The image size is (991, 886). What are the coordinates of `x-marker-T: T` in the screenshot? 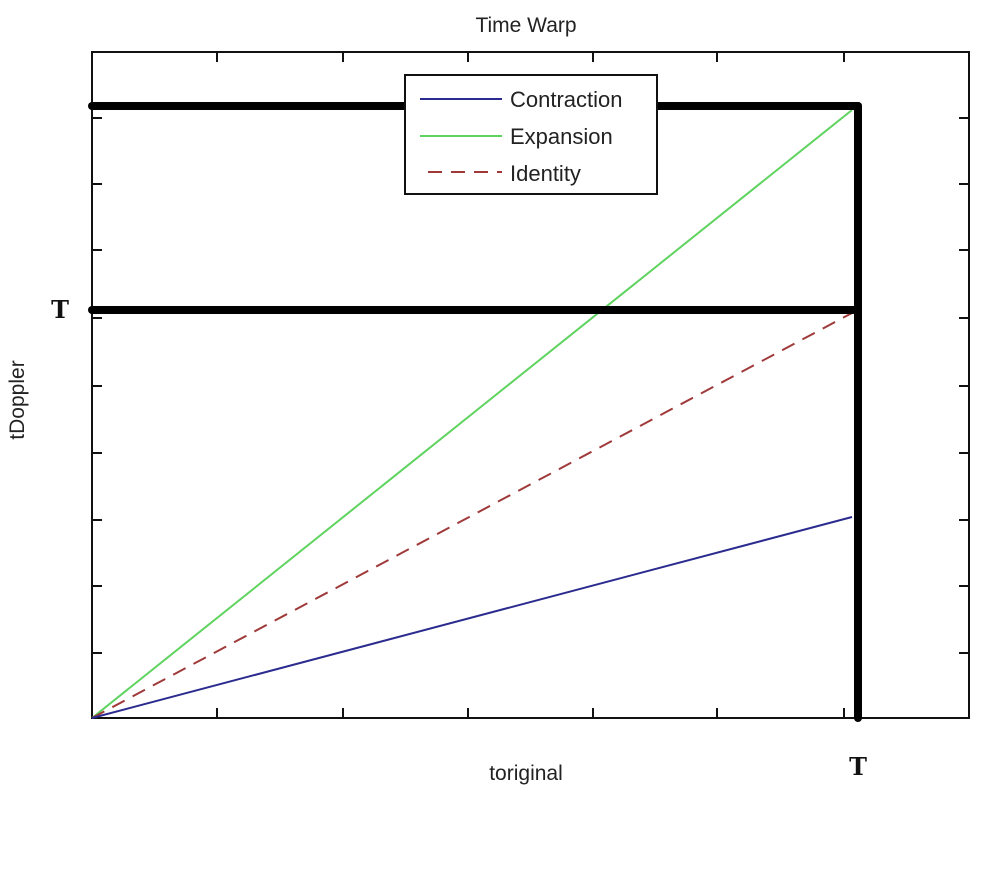 It's located at (858, 766).